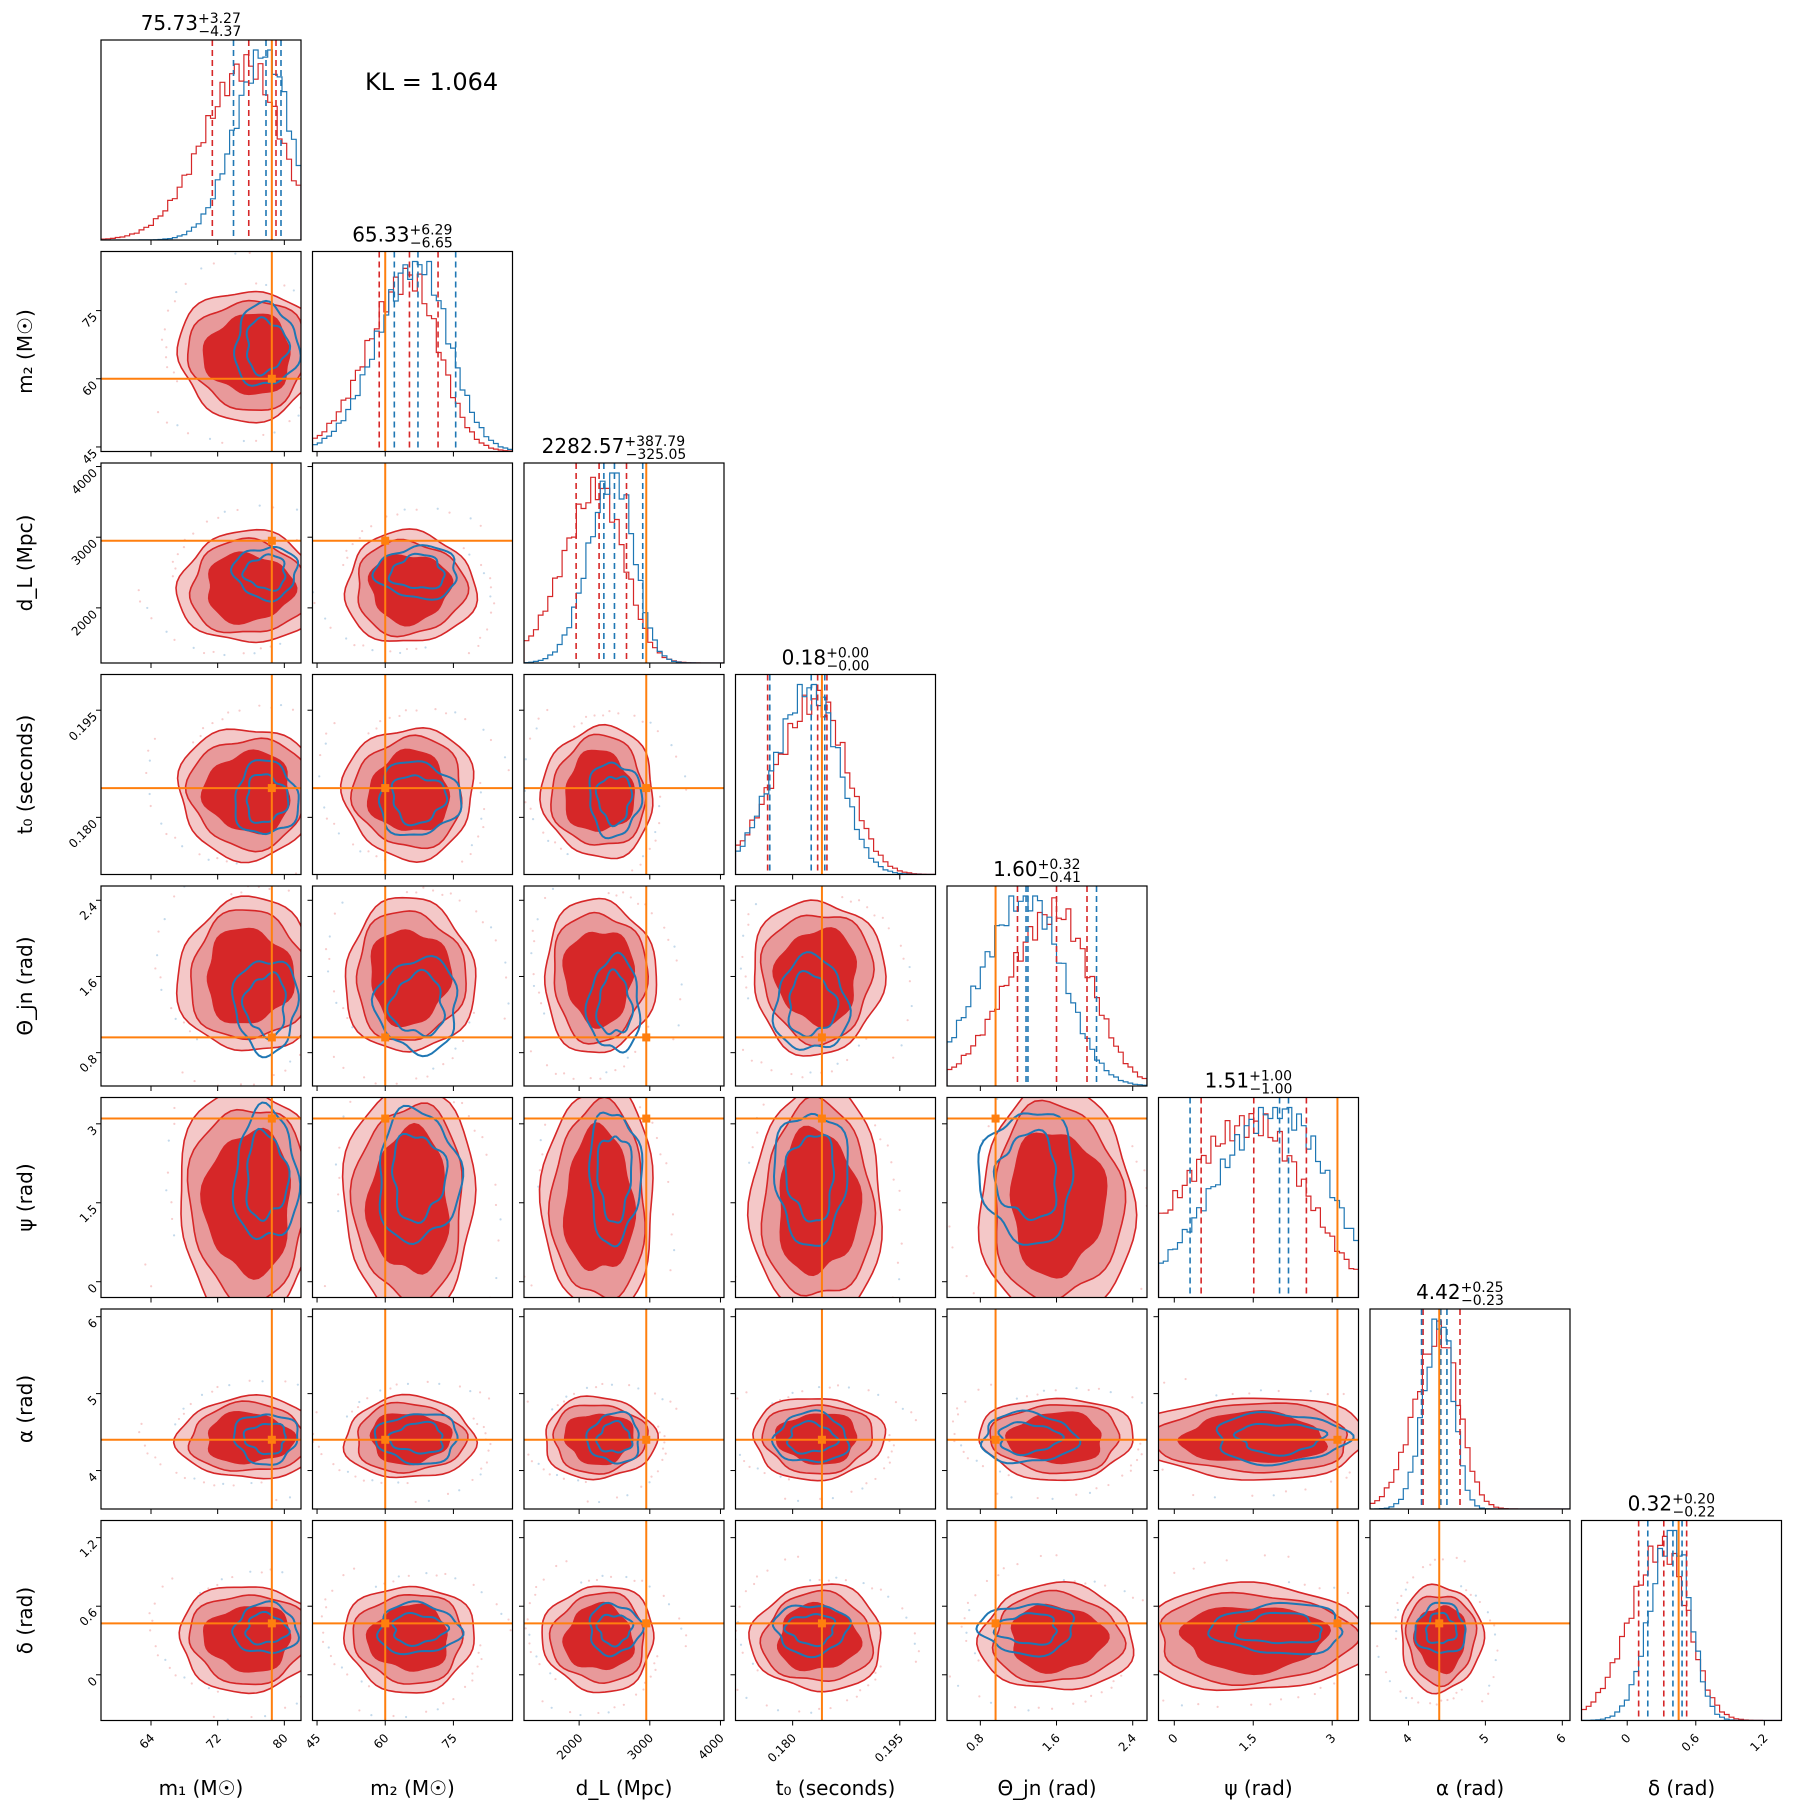 This screenshot has width=1809, height=1809. What do you see at coordinates (201, 128) in the screenshot?
I see `histogram-panel-m1: 75.73+3.27 −4.37` at bounding box center [201, 128].